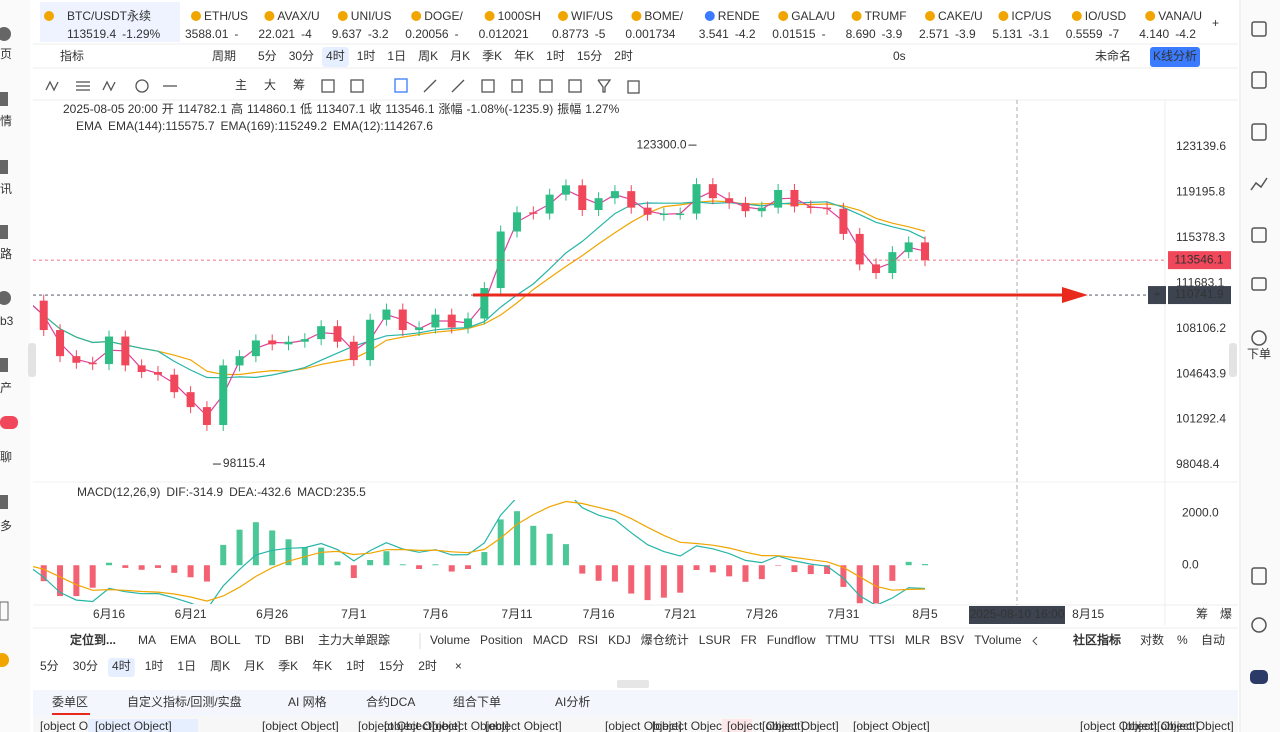 Image resolution: width=1280 pixels, height=732 pixels. Describe the element at coordinates (791, 640) in the screenshot. I see `sub-indicator: Fundflow` at that location.